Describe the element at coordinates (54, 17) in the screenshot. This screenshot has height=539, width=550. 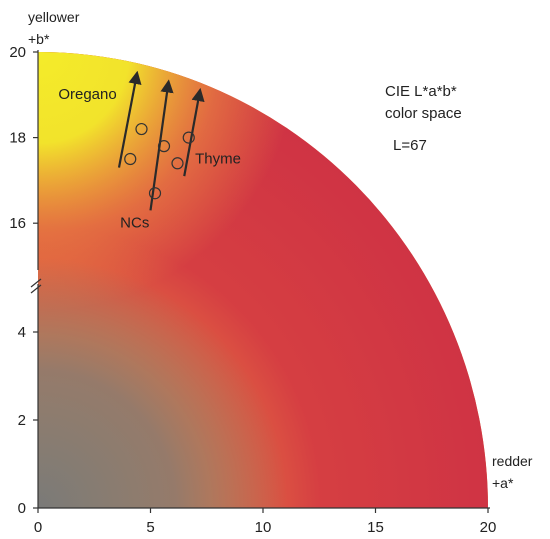
I see `y-axis-end-label-line1: yellower` at that location.